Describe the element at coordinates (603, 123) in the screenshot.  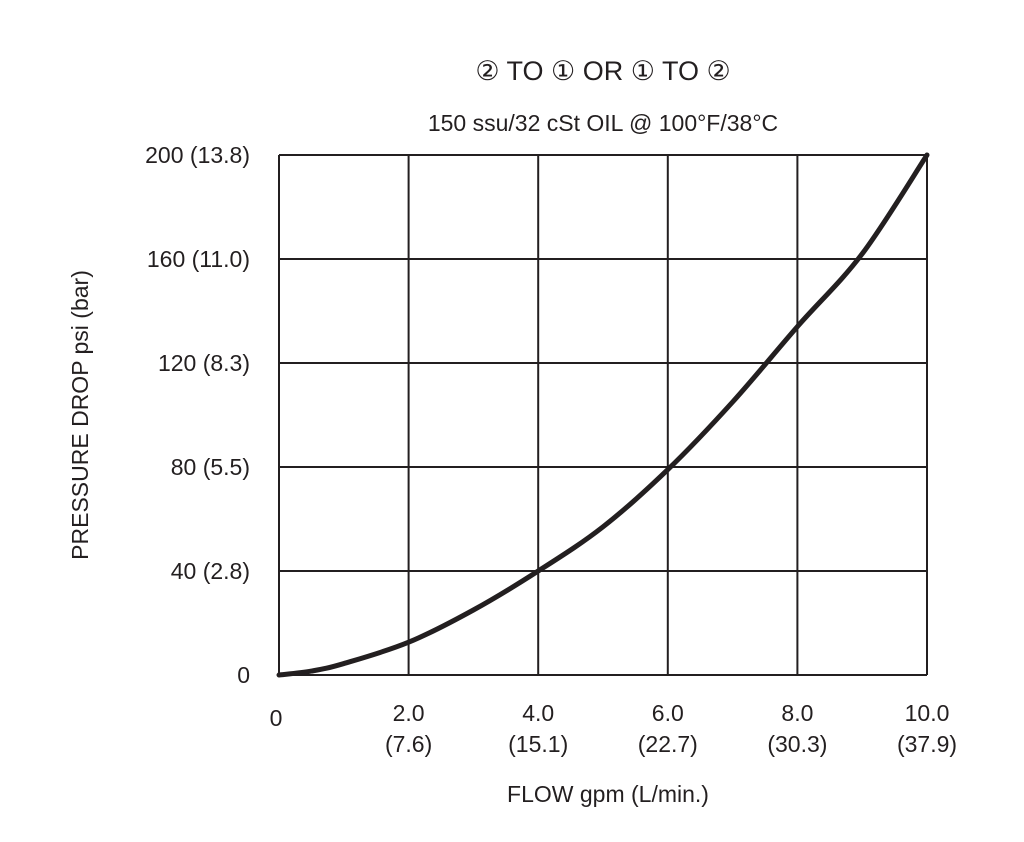
I see `chart-subtitle: 150 ssu/32 cSt OIL @ 100°F/38°C` at that location.